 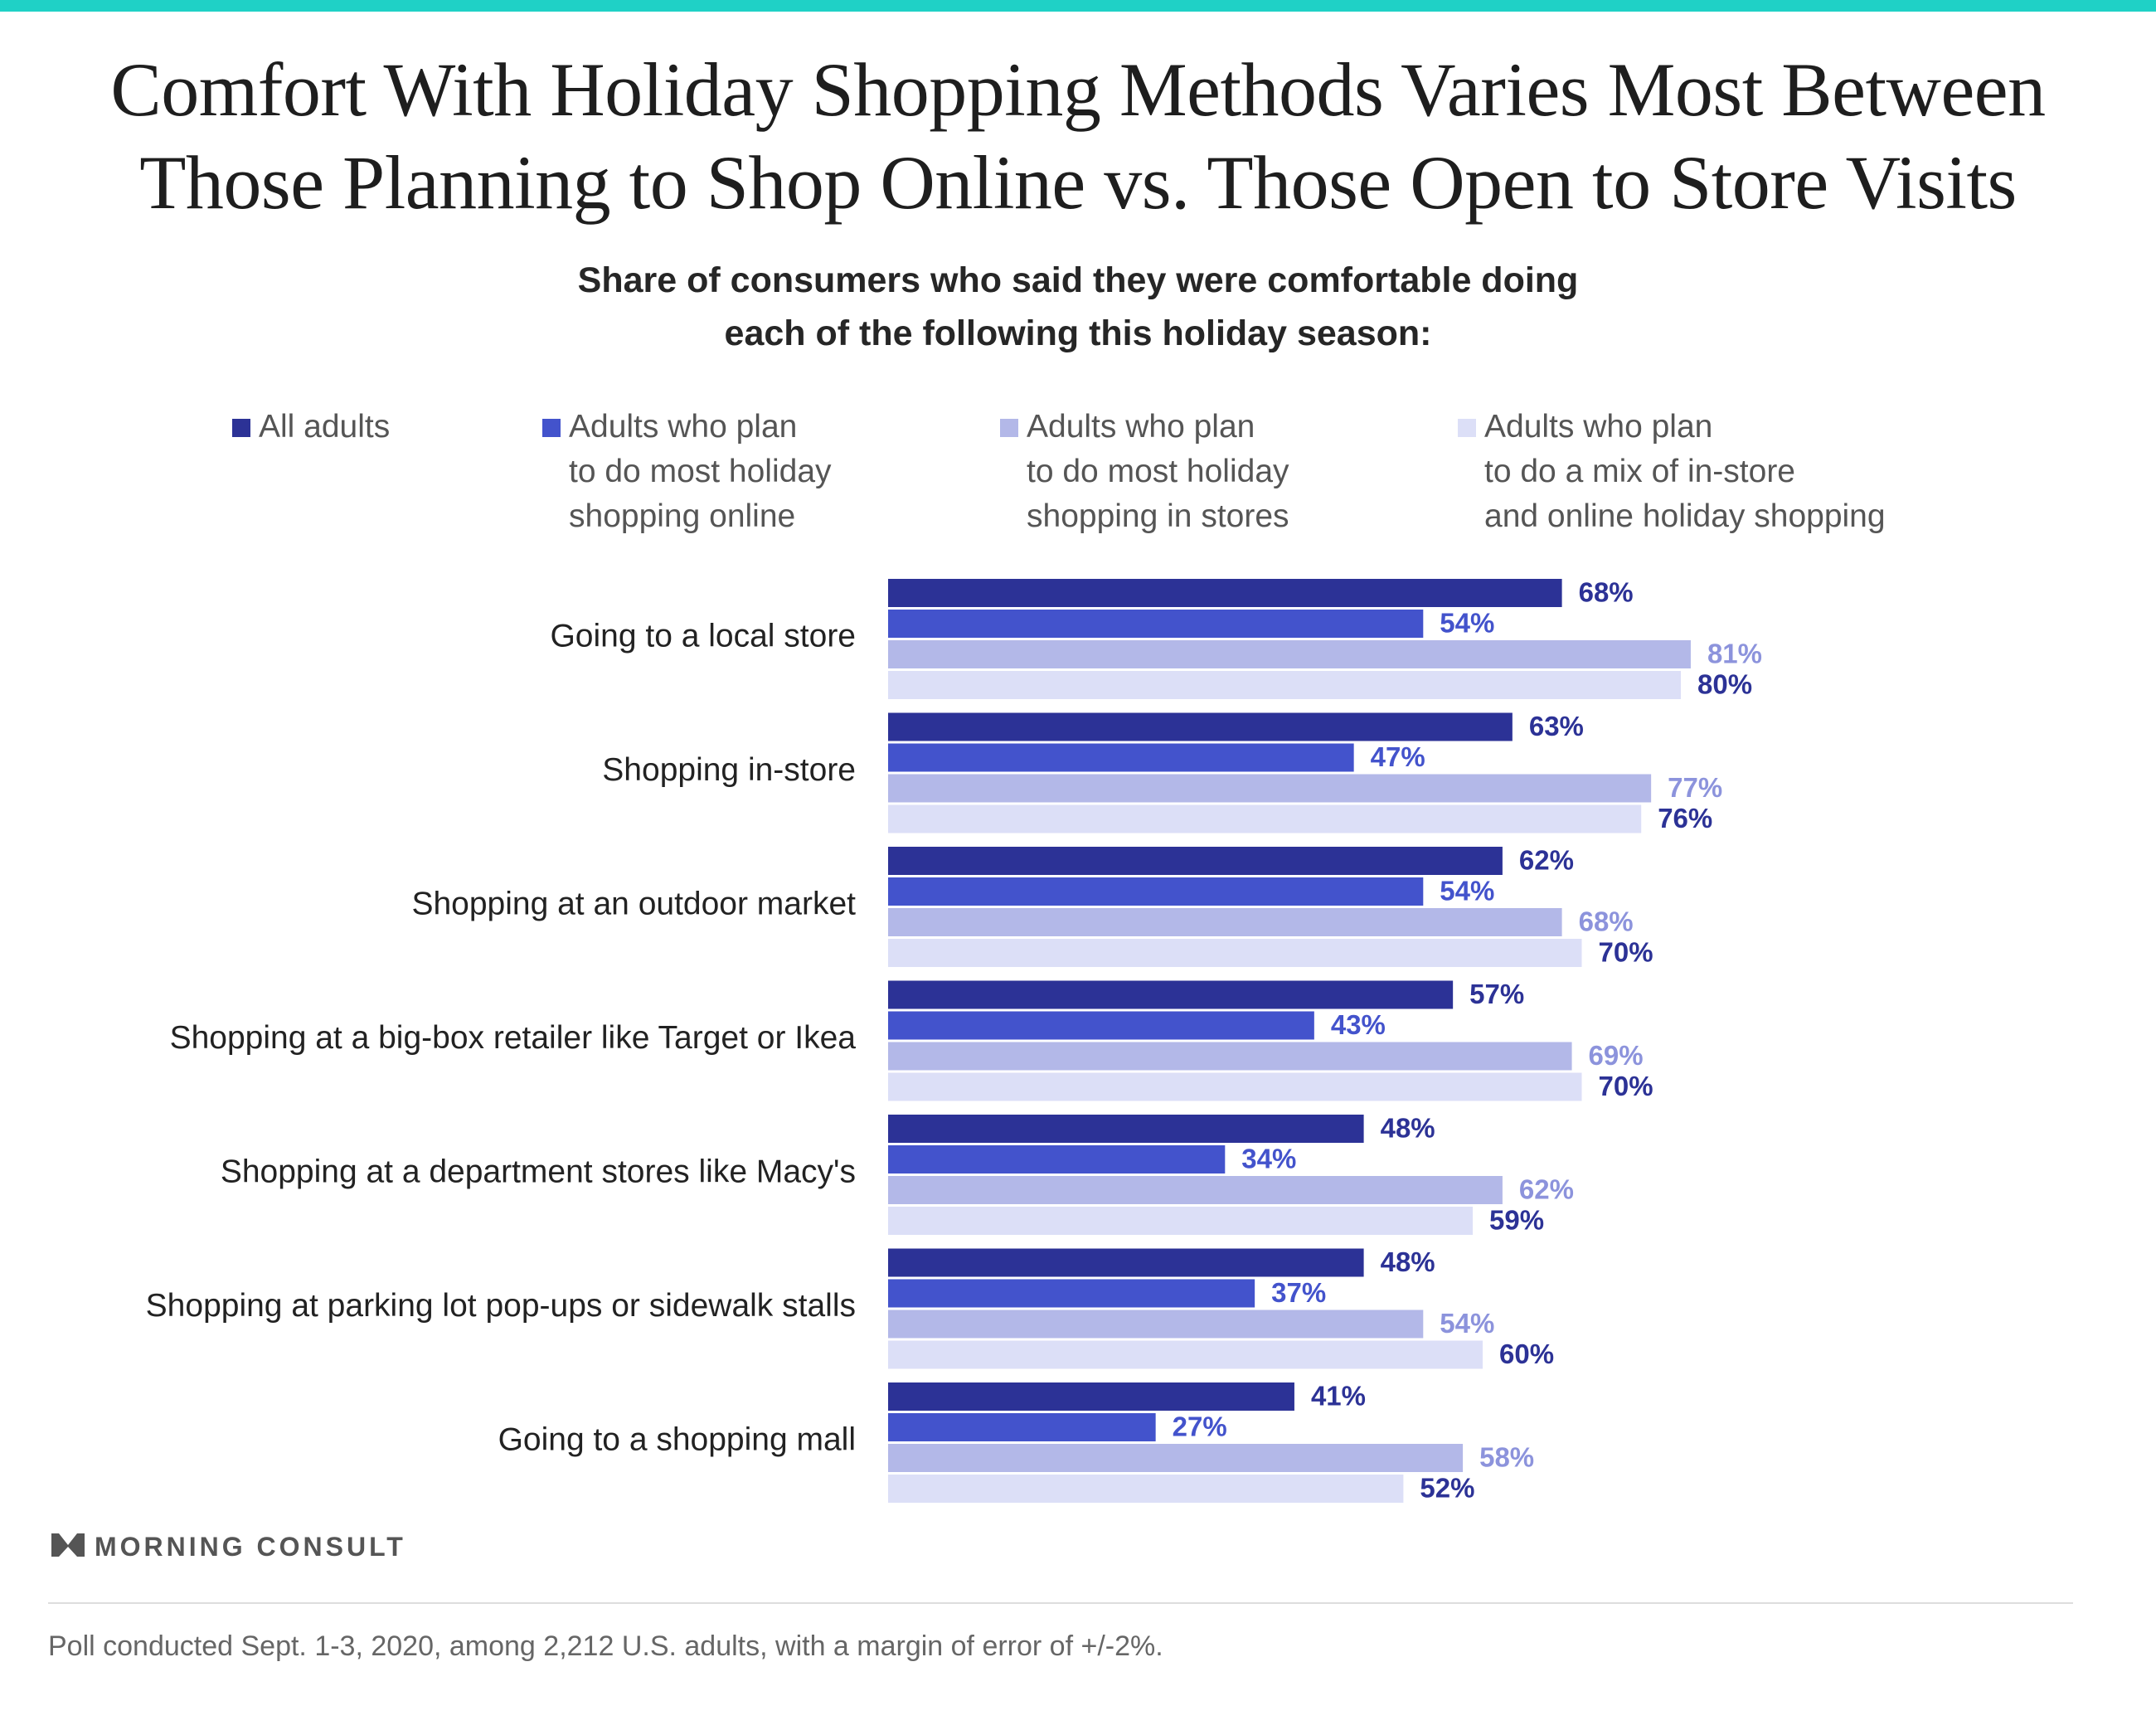 What do you see at coordinates (682, 516) in the screenshot?
I see `legend-label-line: shopping online` at bounding box center [682, 516].